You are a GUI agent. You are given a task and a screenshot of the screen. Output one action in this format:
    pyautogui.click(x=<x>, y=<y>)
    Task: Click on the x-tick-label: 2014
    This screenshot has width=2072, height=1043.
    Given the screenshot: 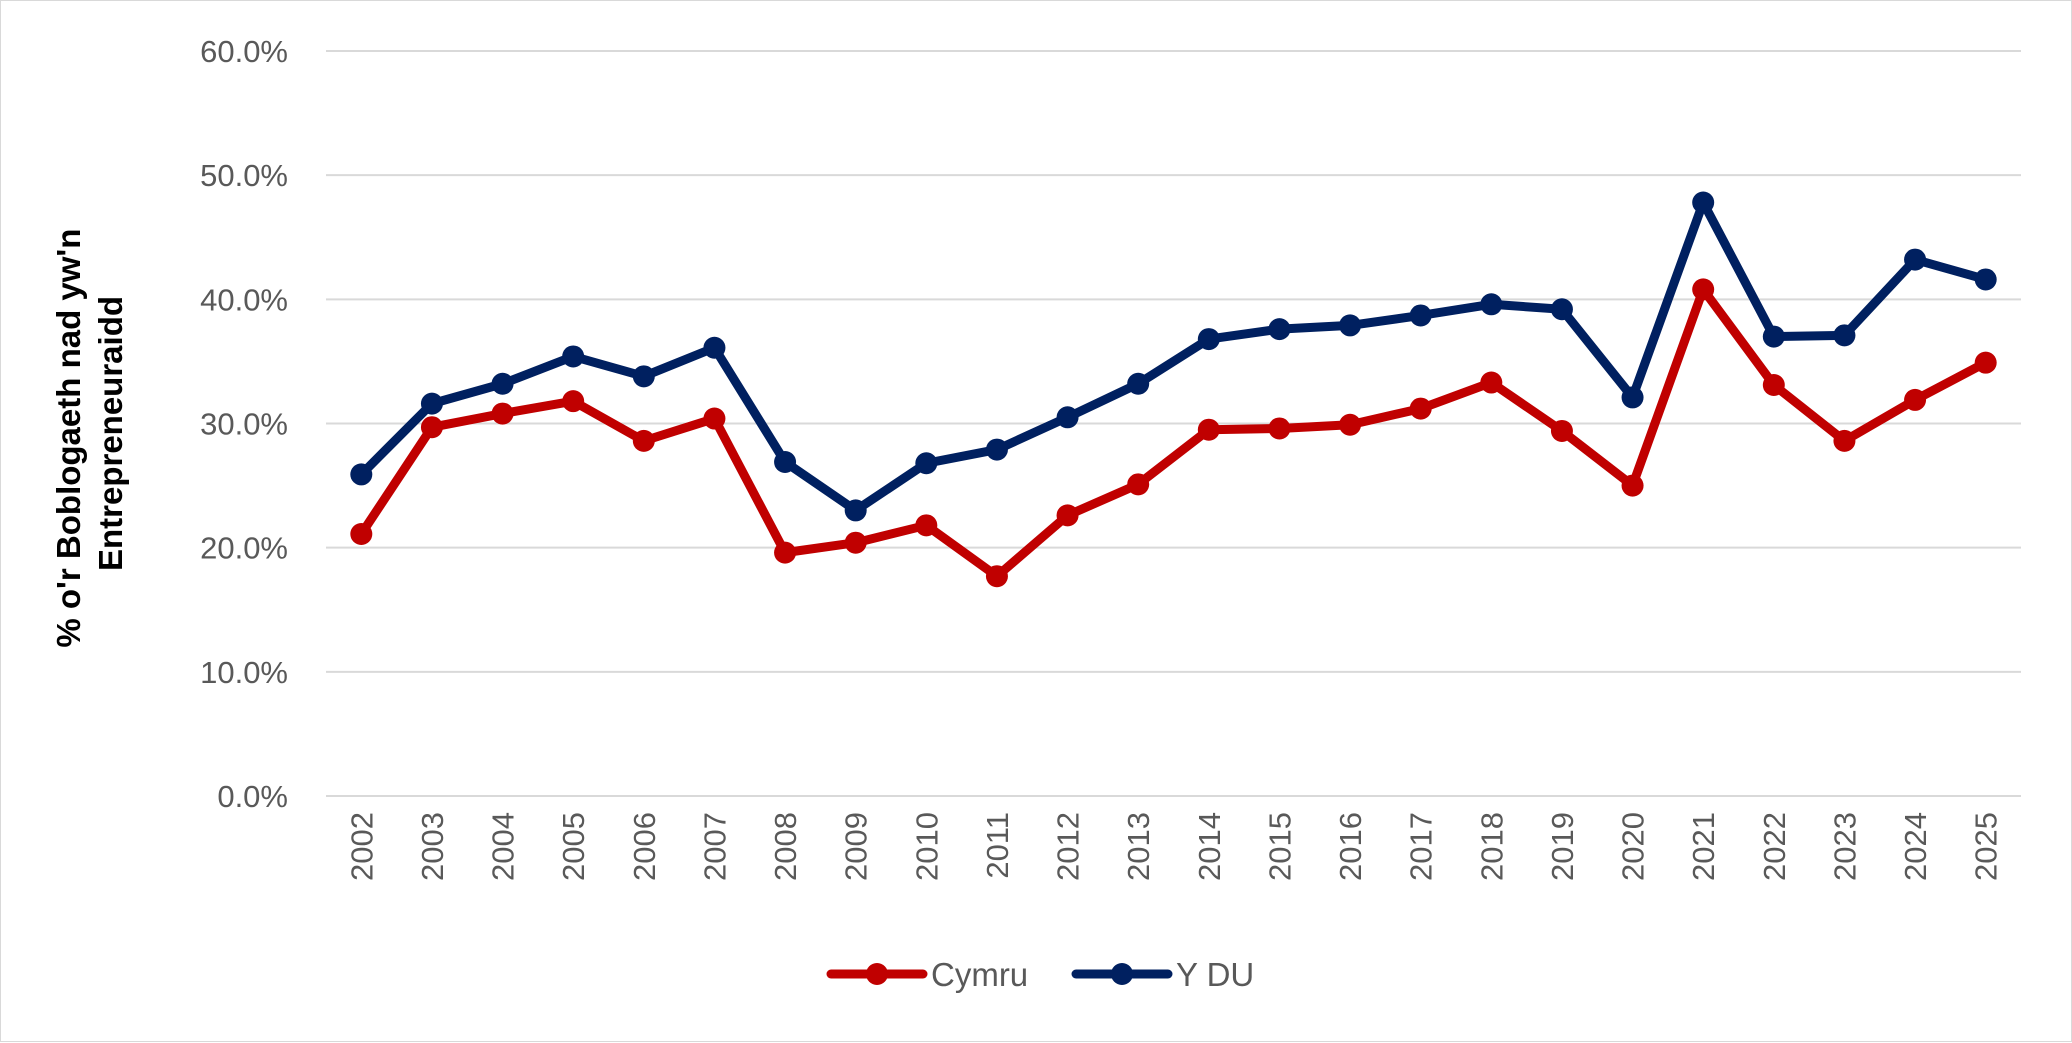 What is the action you would take?
    pyautogui.click(x=1209, y=846)
    